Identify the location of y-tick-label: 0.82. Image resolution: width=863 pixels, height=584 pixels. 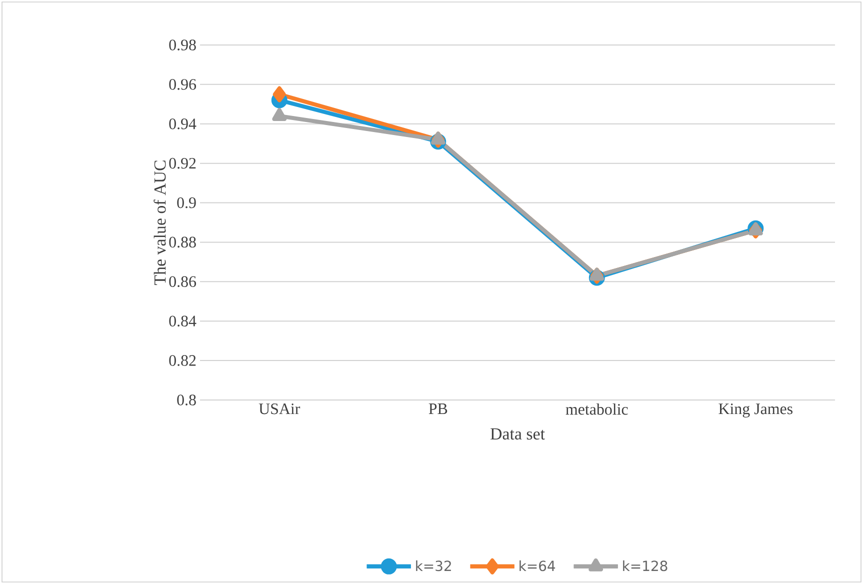
(182, 360).